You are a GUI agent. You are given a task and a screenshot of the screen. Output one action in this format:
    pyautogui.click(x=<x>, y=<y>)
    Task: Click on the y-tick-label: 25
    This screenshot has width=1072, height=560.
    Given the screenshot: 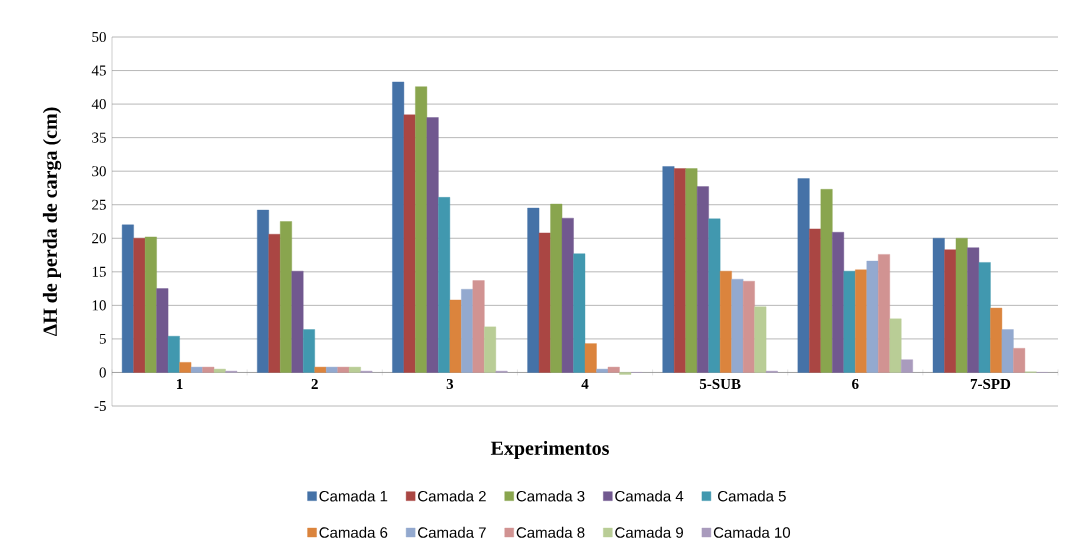 What is the action you would take?
    pyautogui.click(x=99, y=204)
    